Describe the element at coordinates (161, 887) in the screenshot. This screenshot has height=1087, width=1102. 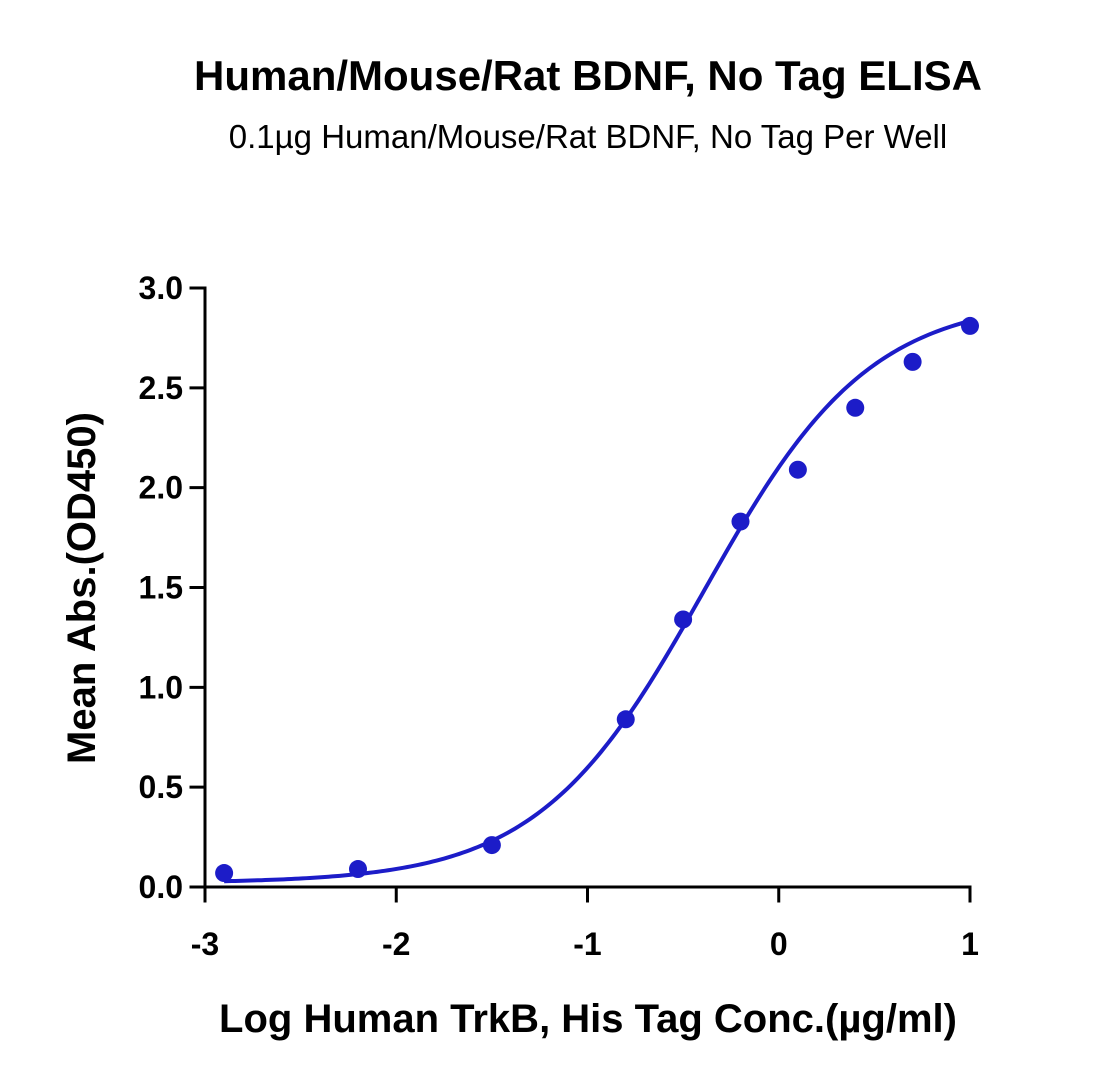
I see `y-tick-label: 0.0` at that location.